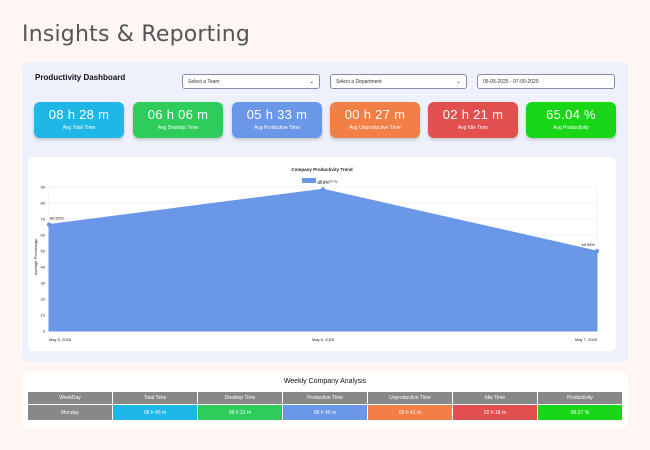 This screenshot has height=450, width=650. Describe the element at coordinates (495, 412) in the screenshot. I see `cell-idle-time: 02 h 18 m` at that location.